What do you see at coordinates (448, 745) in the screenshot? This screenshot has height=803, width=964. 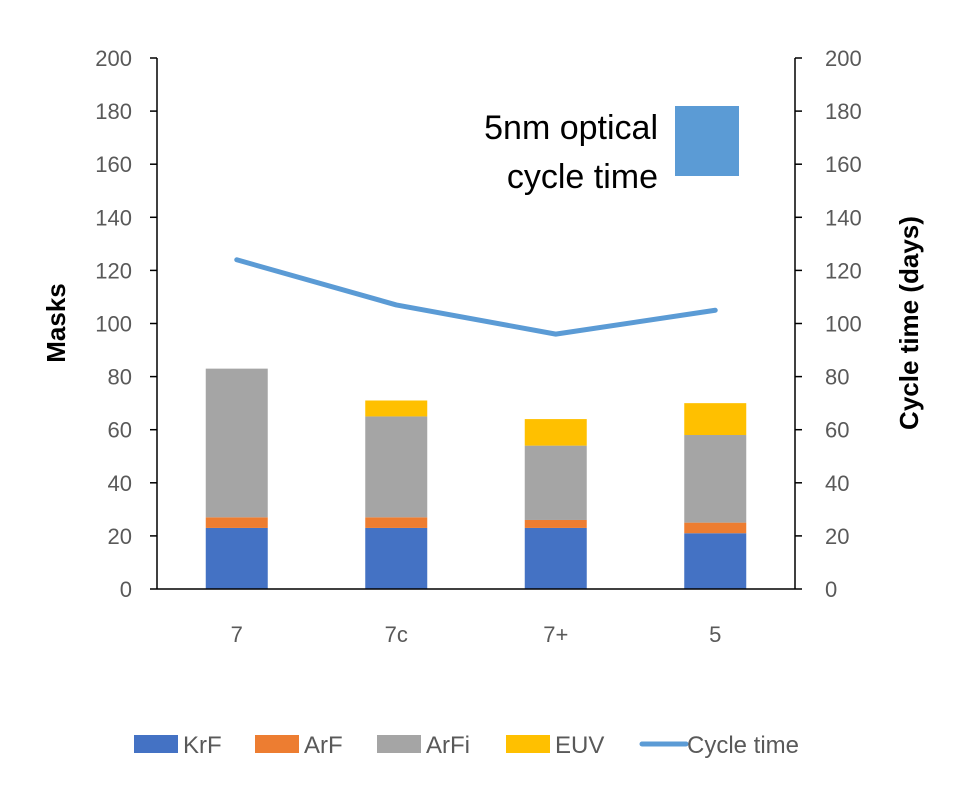 I see `legend-label-arfi: ArFi` at bounding box center [448, 745].